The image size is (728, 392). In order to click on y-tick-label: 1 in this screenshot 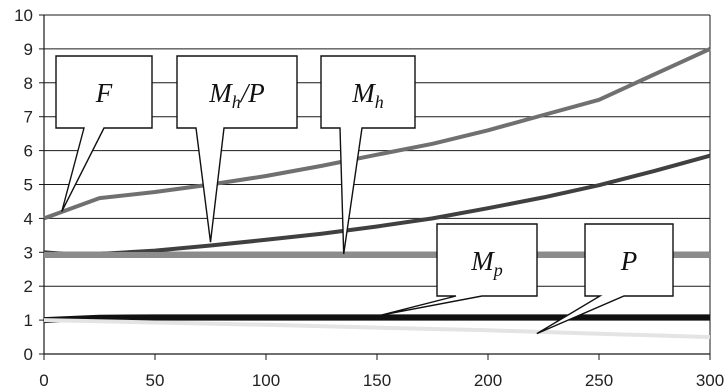, I will do `click(28, 320)`.